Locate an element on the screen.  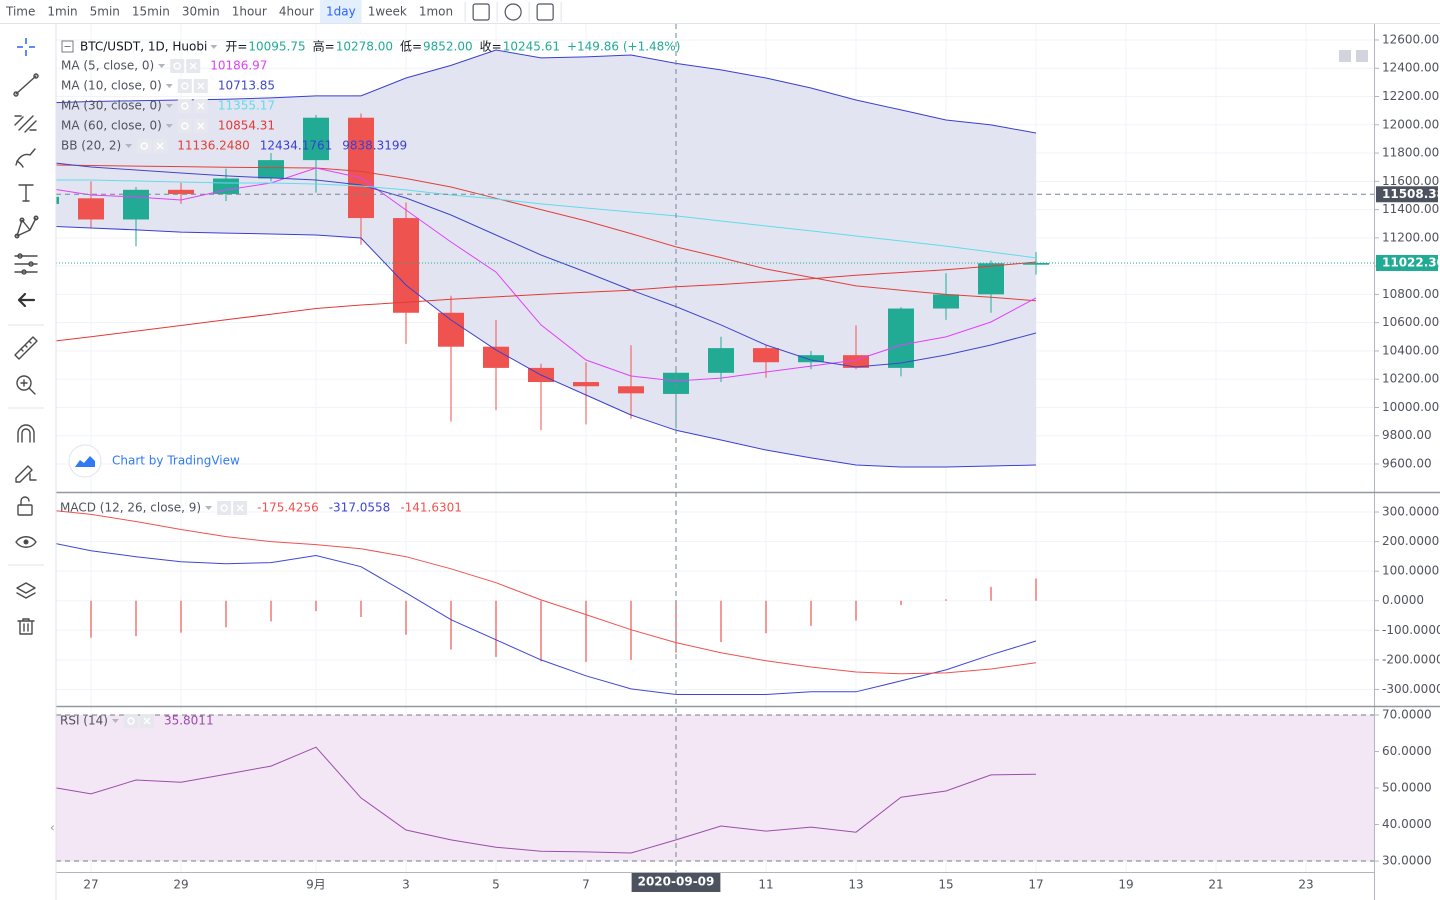
x-tick-label: 3 is located at coordinates (406, 885).